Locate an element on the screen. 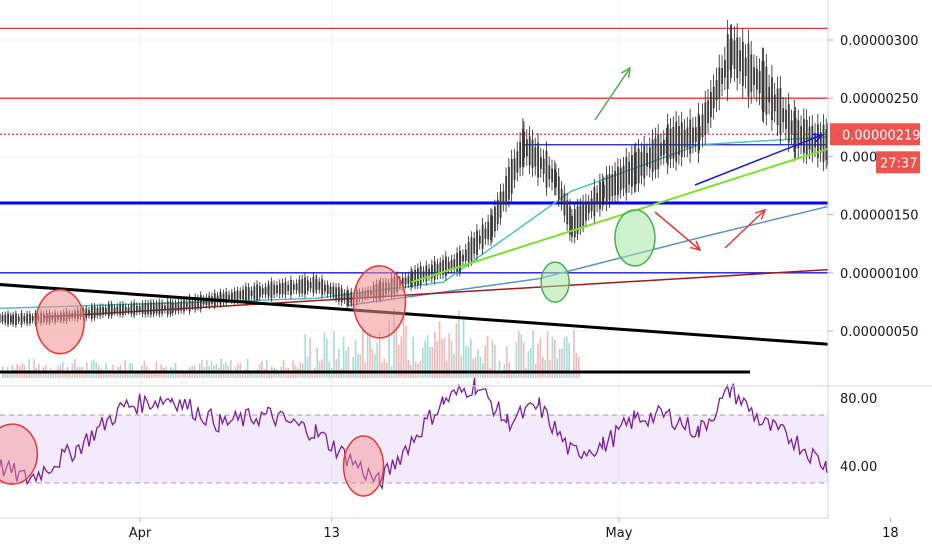  price-tick-label: 0.00000050 is located at coordinates (879, 332).